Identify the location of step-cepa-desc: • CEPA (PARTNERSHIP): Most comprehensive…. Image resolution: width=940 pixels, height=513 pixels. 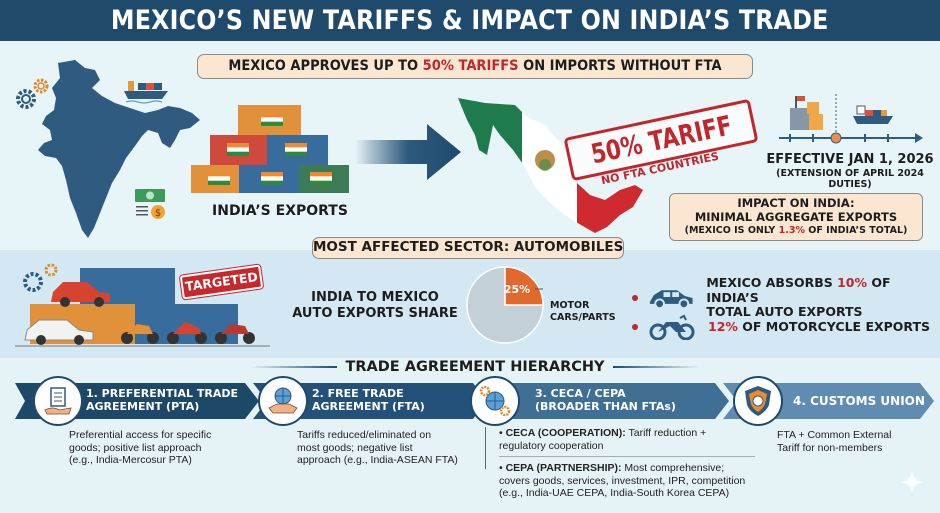
(622, 480).